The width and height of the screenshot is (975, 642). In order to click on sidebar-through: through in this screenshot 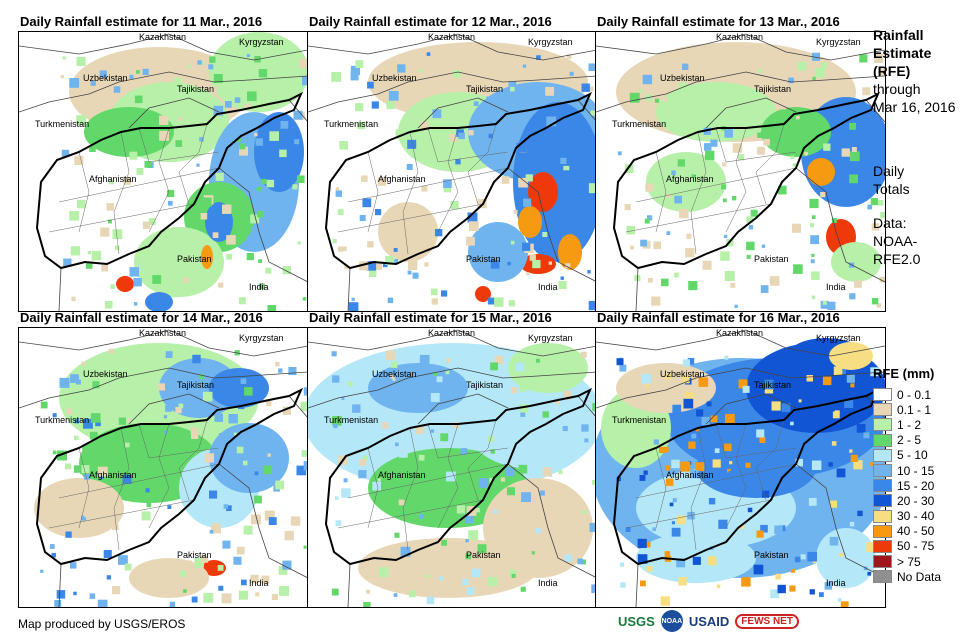, I will do `click(897, 89)`.